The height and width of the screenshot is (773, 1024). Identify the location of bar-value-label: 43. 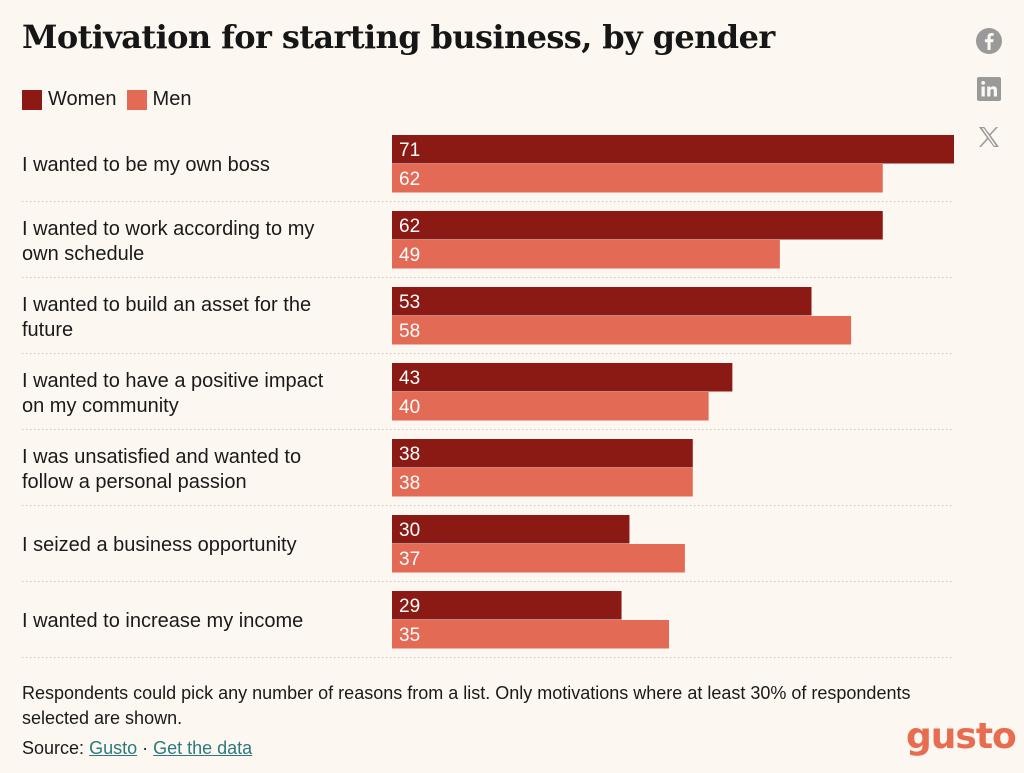
(409, 378).